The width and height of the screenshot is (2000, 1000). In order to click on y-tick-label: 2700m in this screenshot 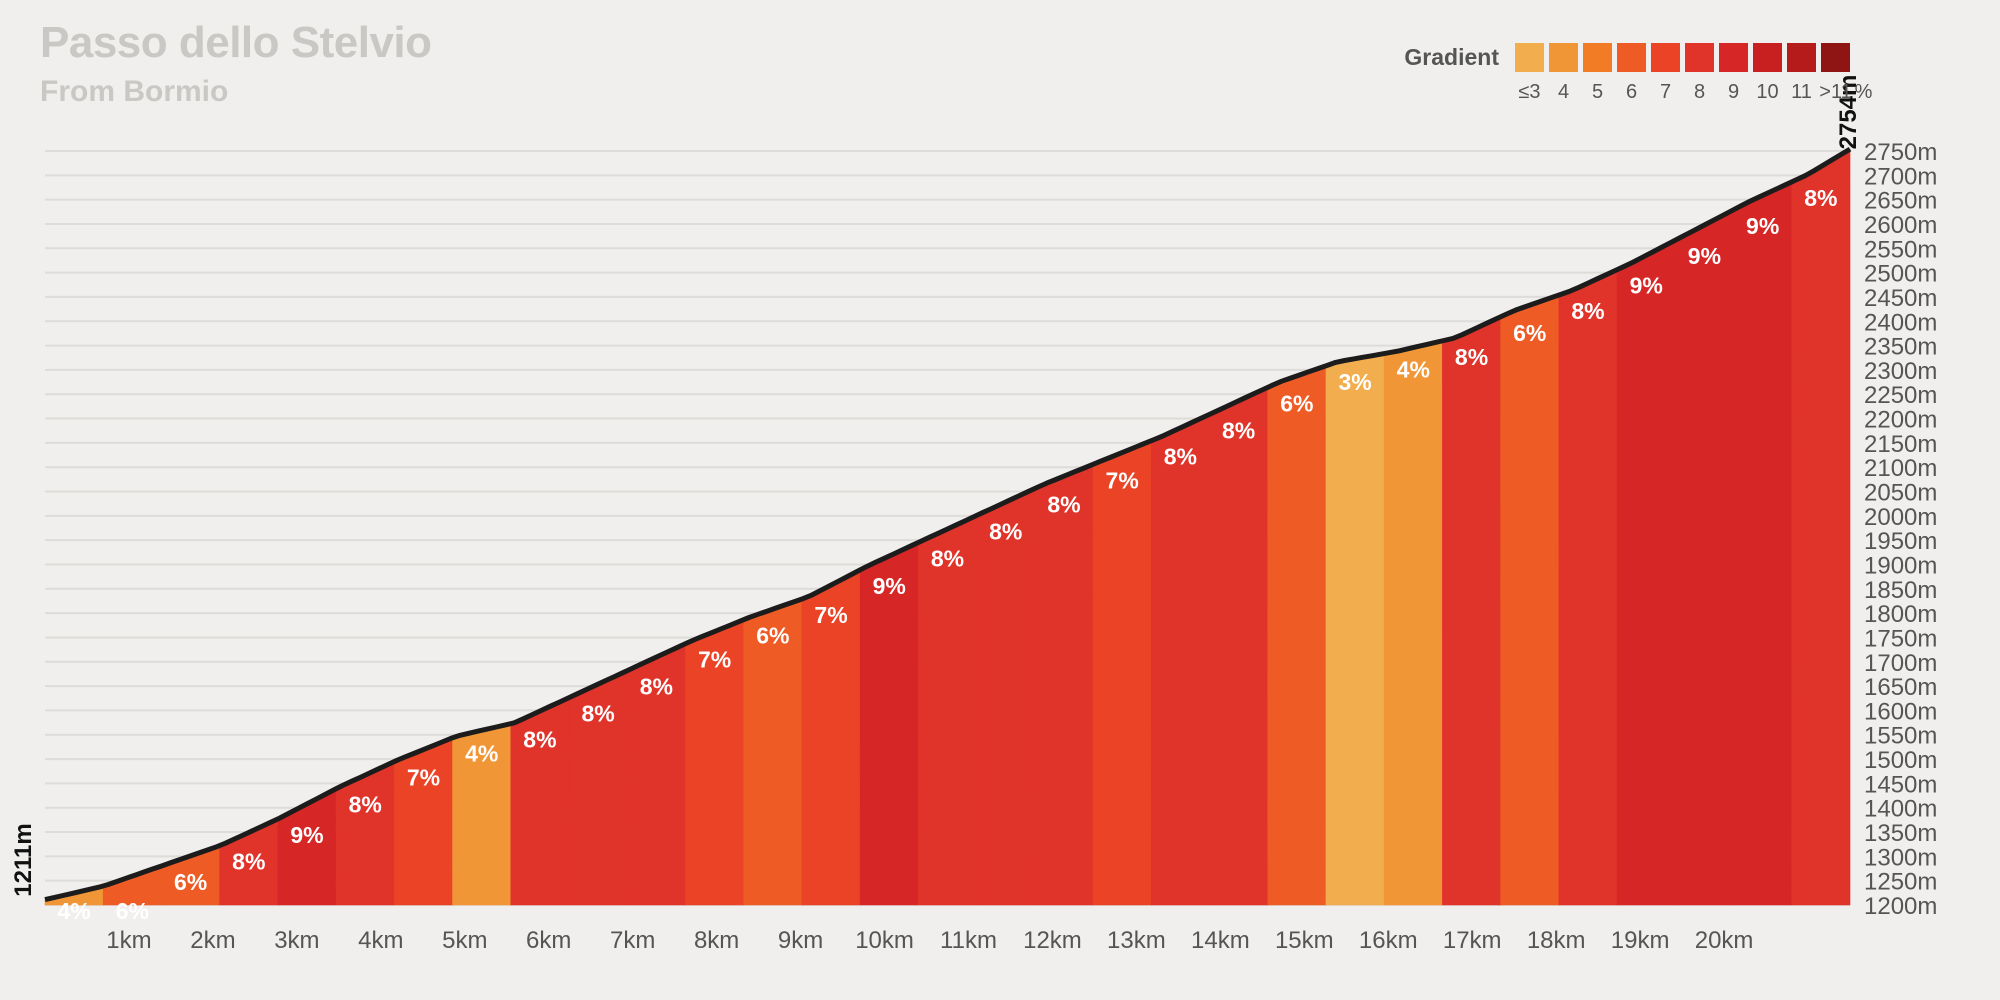, I will do `click(1900, 176)`.